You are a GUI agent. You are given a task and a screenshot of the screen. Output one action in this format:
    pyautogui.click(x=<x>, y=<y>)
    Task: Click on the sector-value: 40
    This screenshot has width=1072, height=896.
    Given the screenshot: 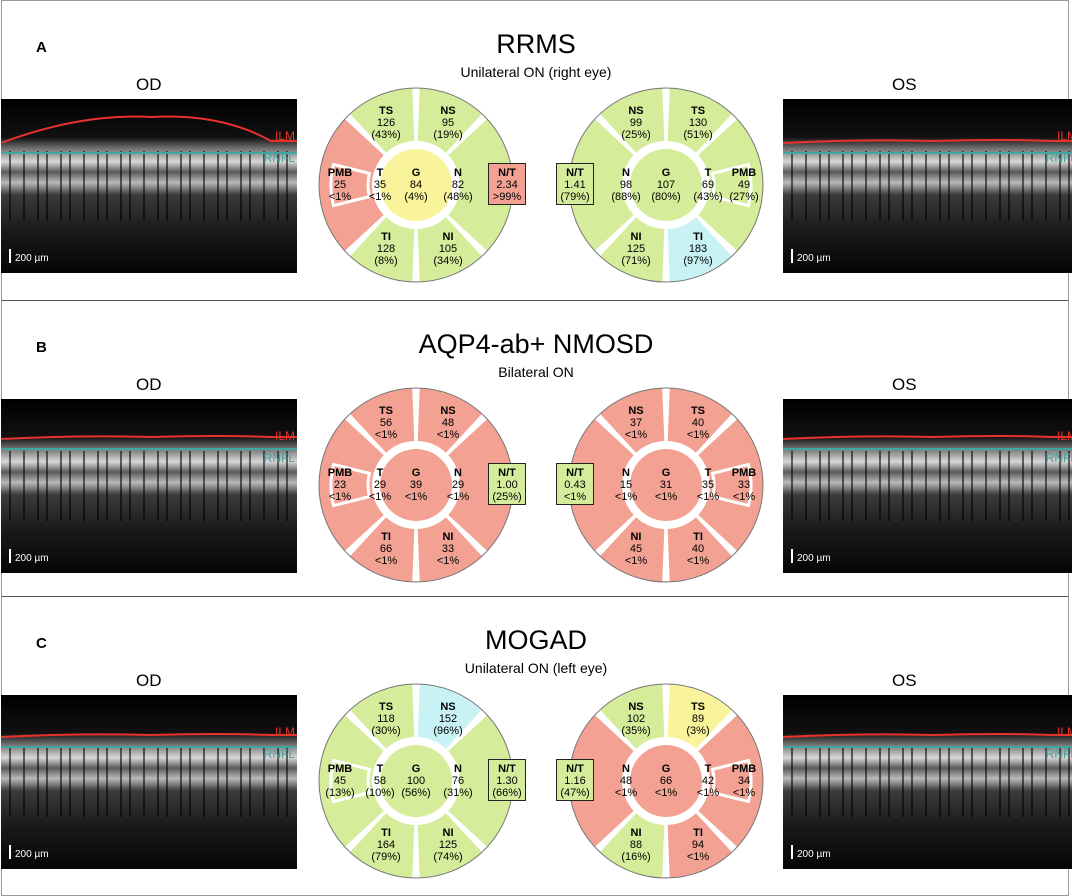 What is the action you would take?
    pyautogui.click(x=698, y=549)
    